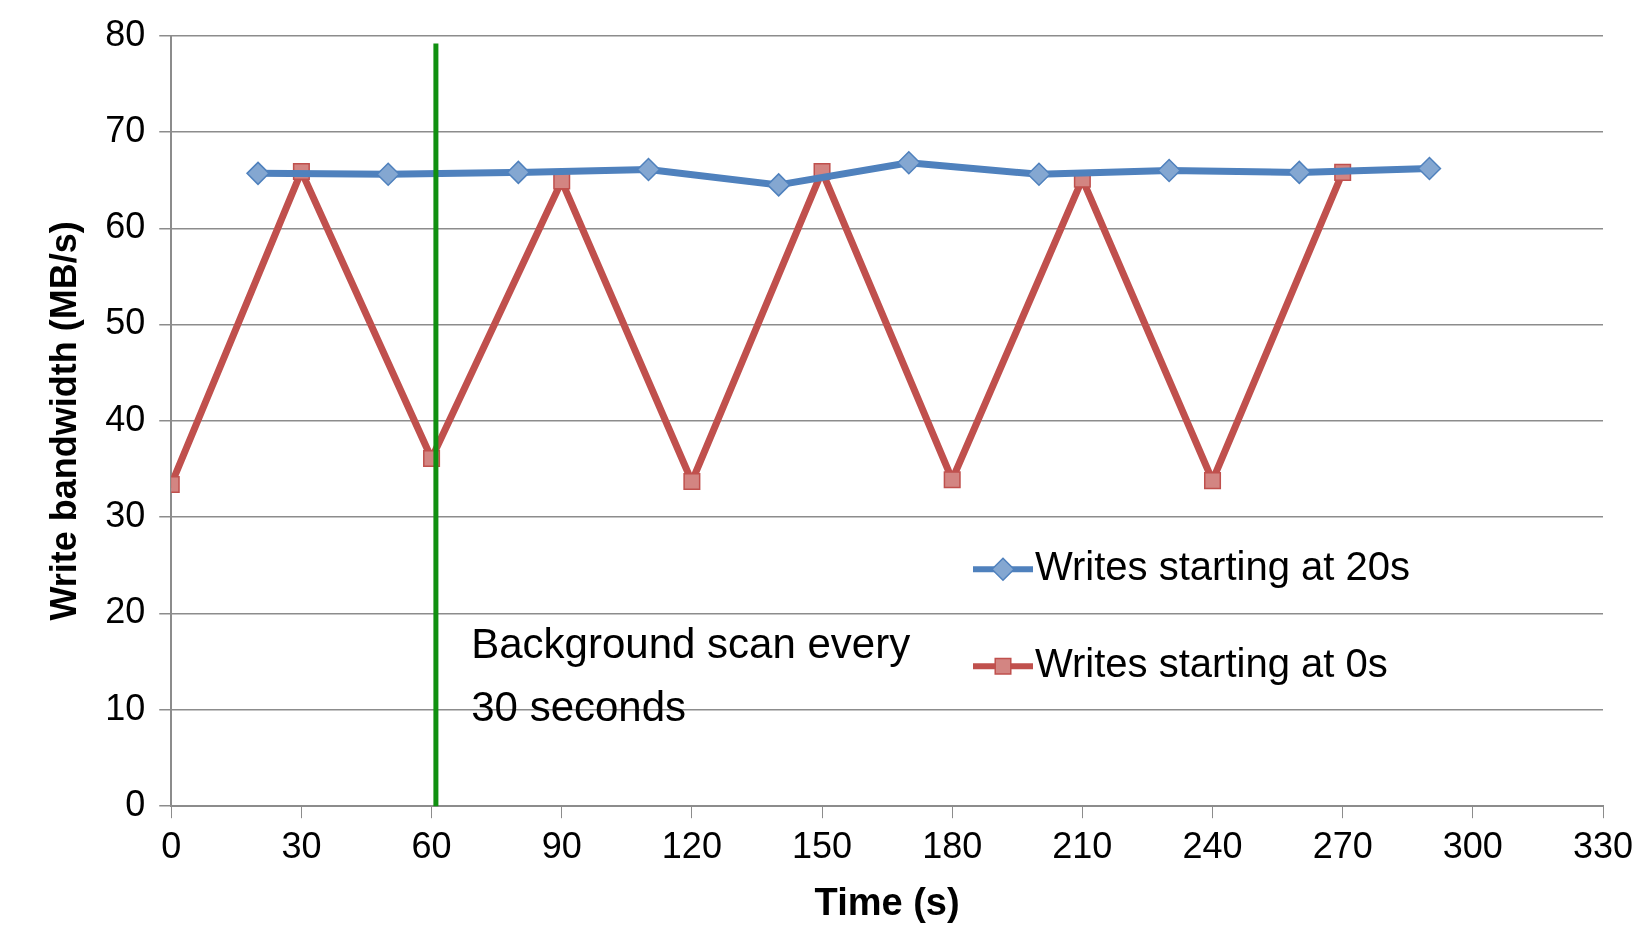 The width and height of the screenshot is (1643, 936). What do you see at coordinates (1472, 845) in the screenshot?
I see `x-tick-label: 300` at bounding box center [1472, 845].